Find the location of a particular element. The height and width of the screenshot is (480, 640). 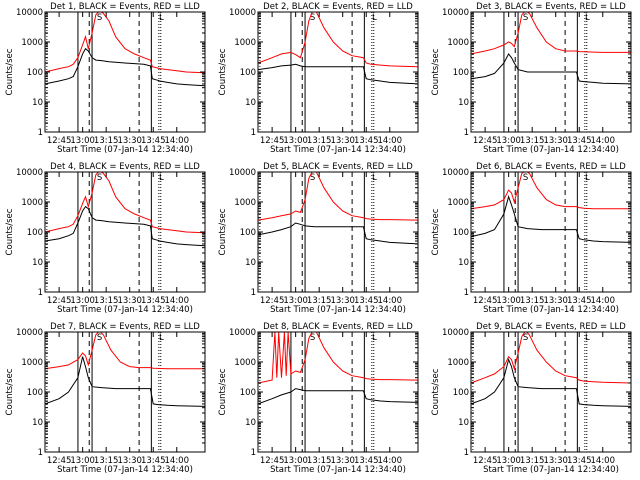

chart-title: Det 1, BLACK = Events, RED = LLD is located at coordinates (125, 7).